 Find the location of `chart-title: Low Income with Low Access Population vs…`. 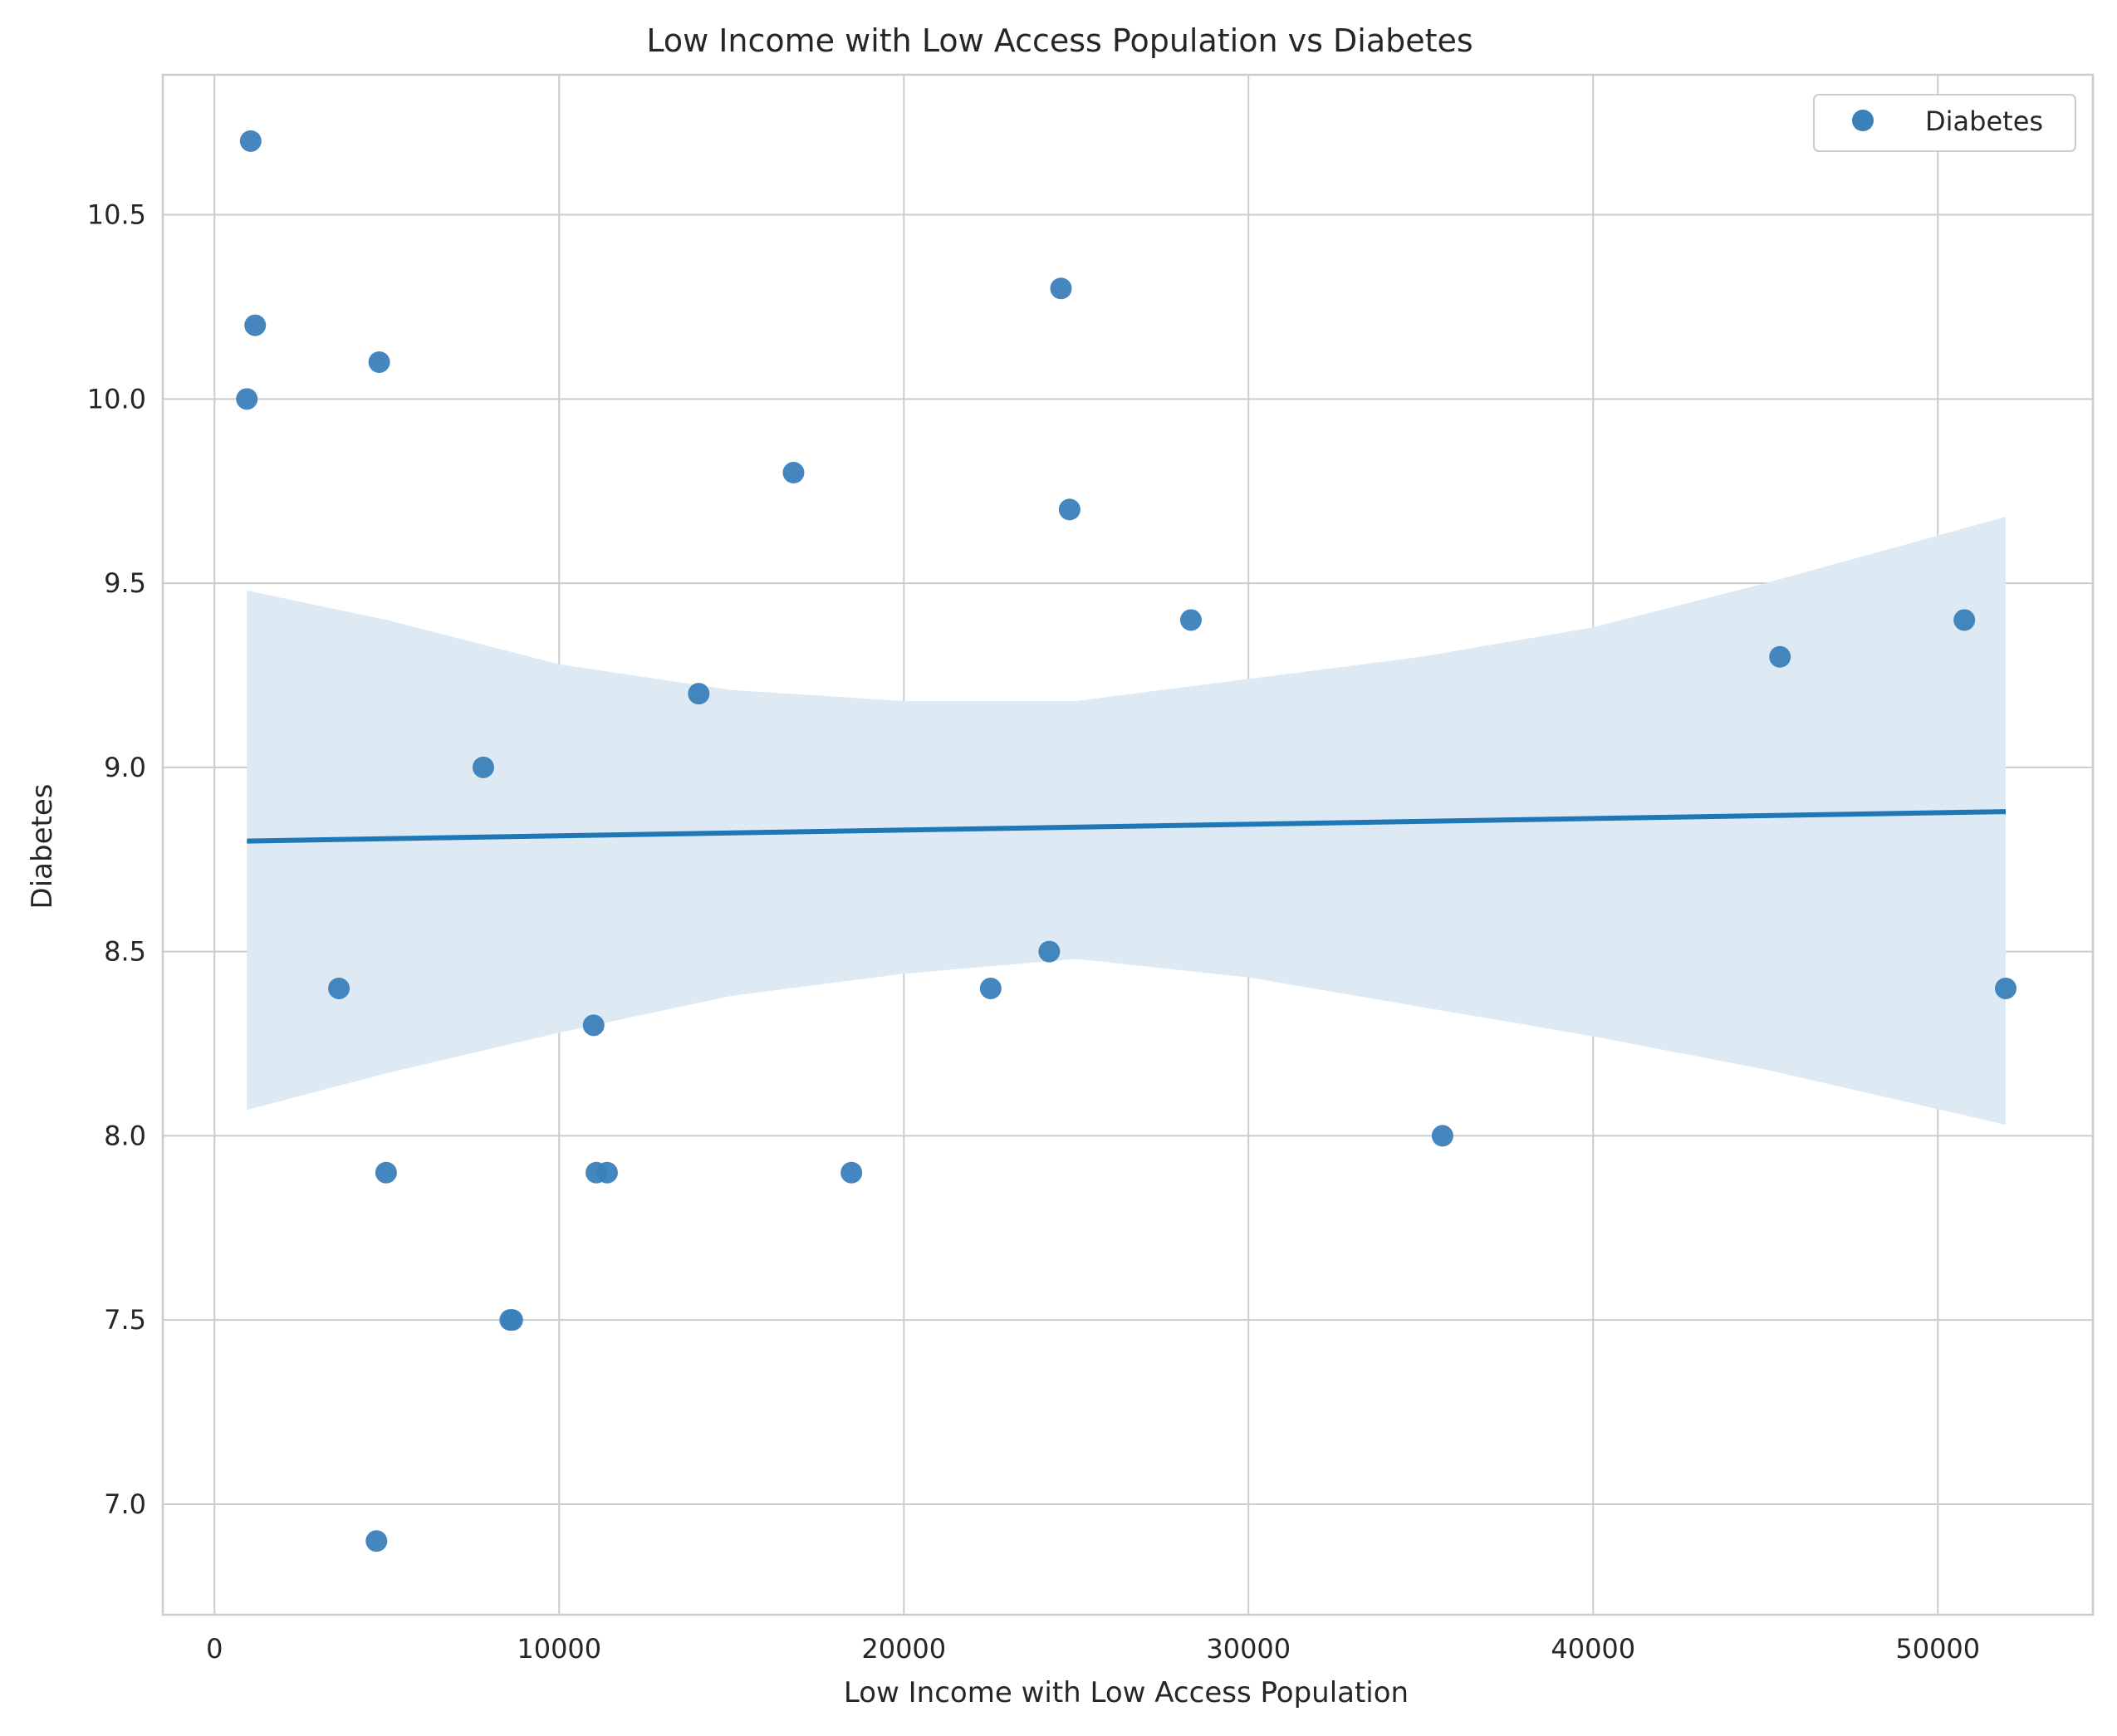

chart-title: Low Income with Low Access Population vs… is located at coordinates (1059, 40).